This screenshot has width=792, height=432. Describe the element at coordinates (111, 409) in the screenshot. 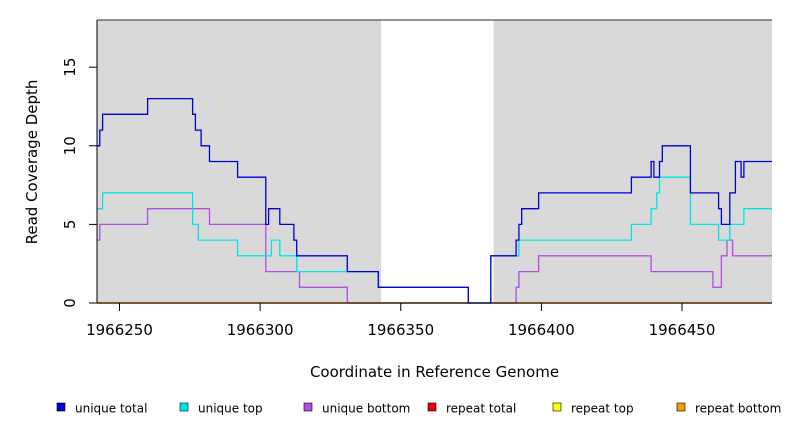

I see `legend-label-unique-total: unique total` at that location.